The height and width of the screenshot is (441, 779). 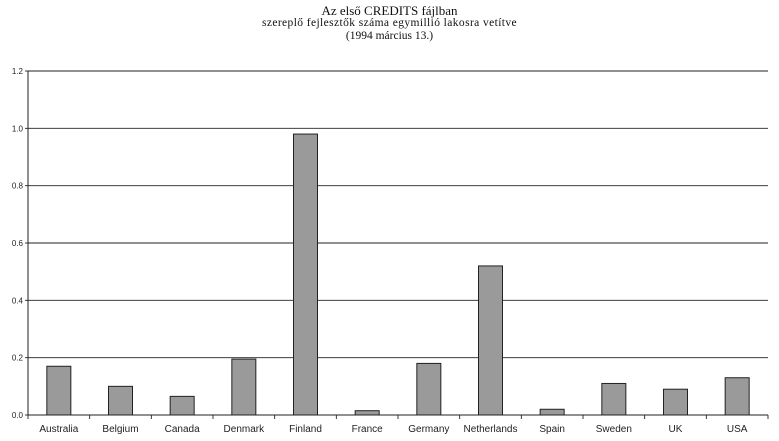 I want to click on y-tick-label: 0.0, so click(x=18, y=415).